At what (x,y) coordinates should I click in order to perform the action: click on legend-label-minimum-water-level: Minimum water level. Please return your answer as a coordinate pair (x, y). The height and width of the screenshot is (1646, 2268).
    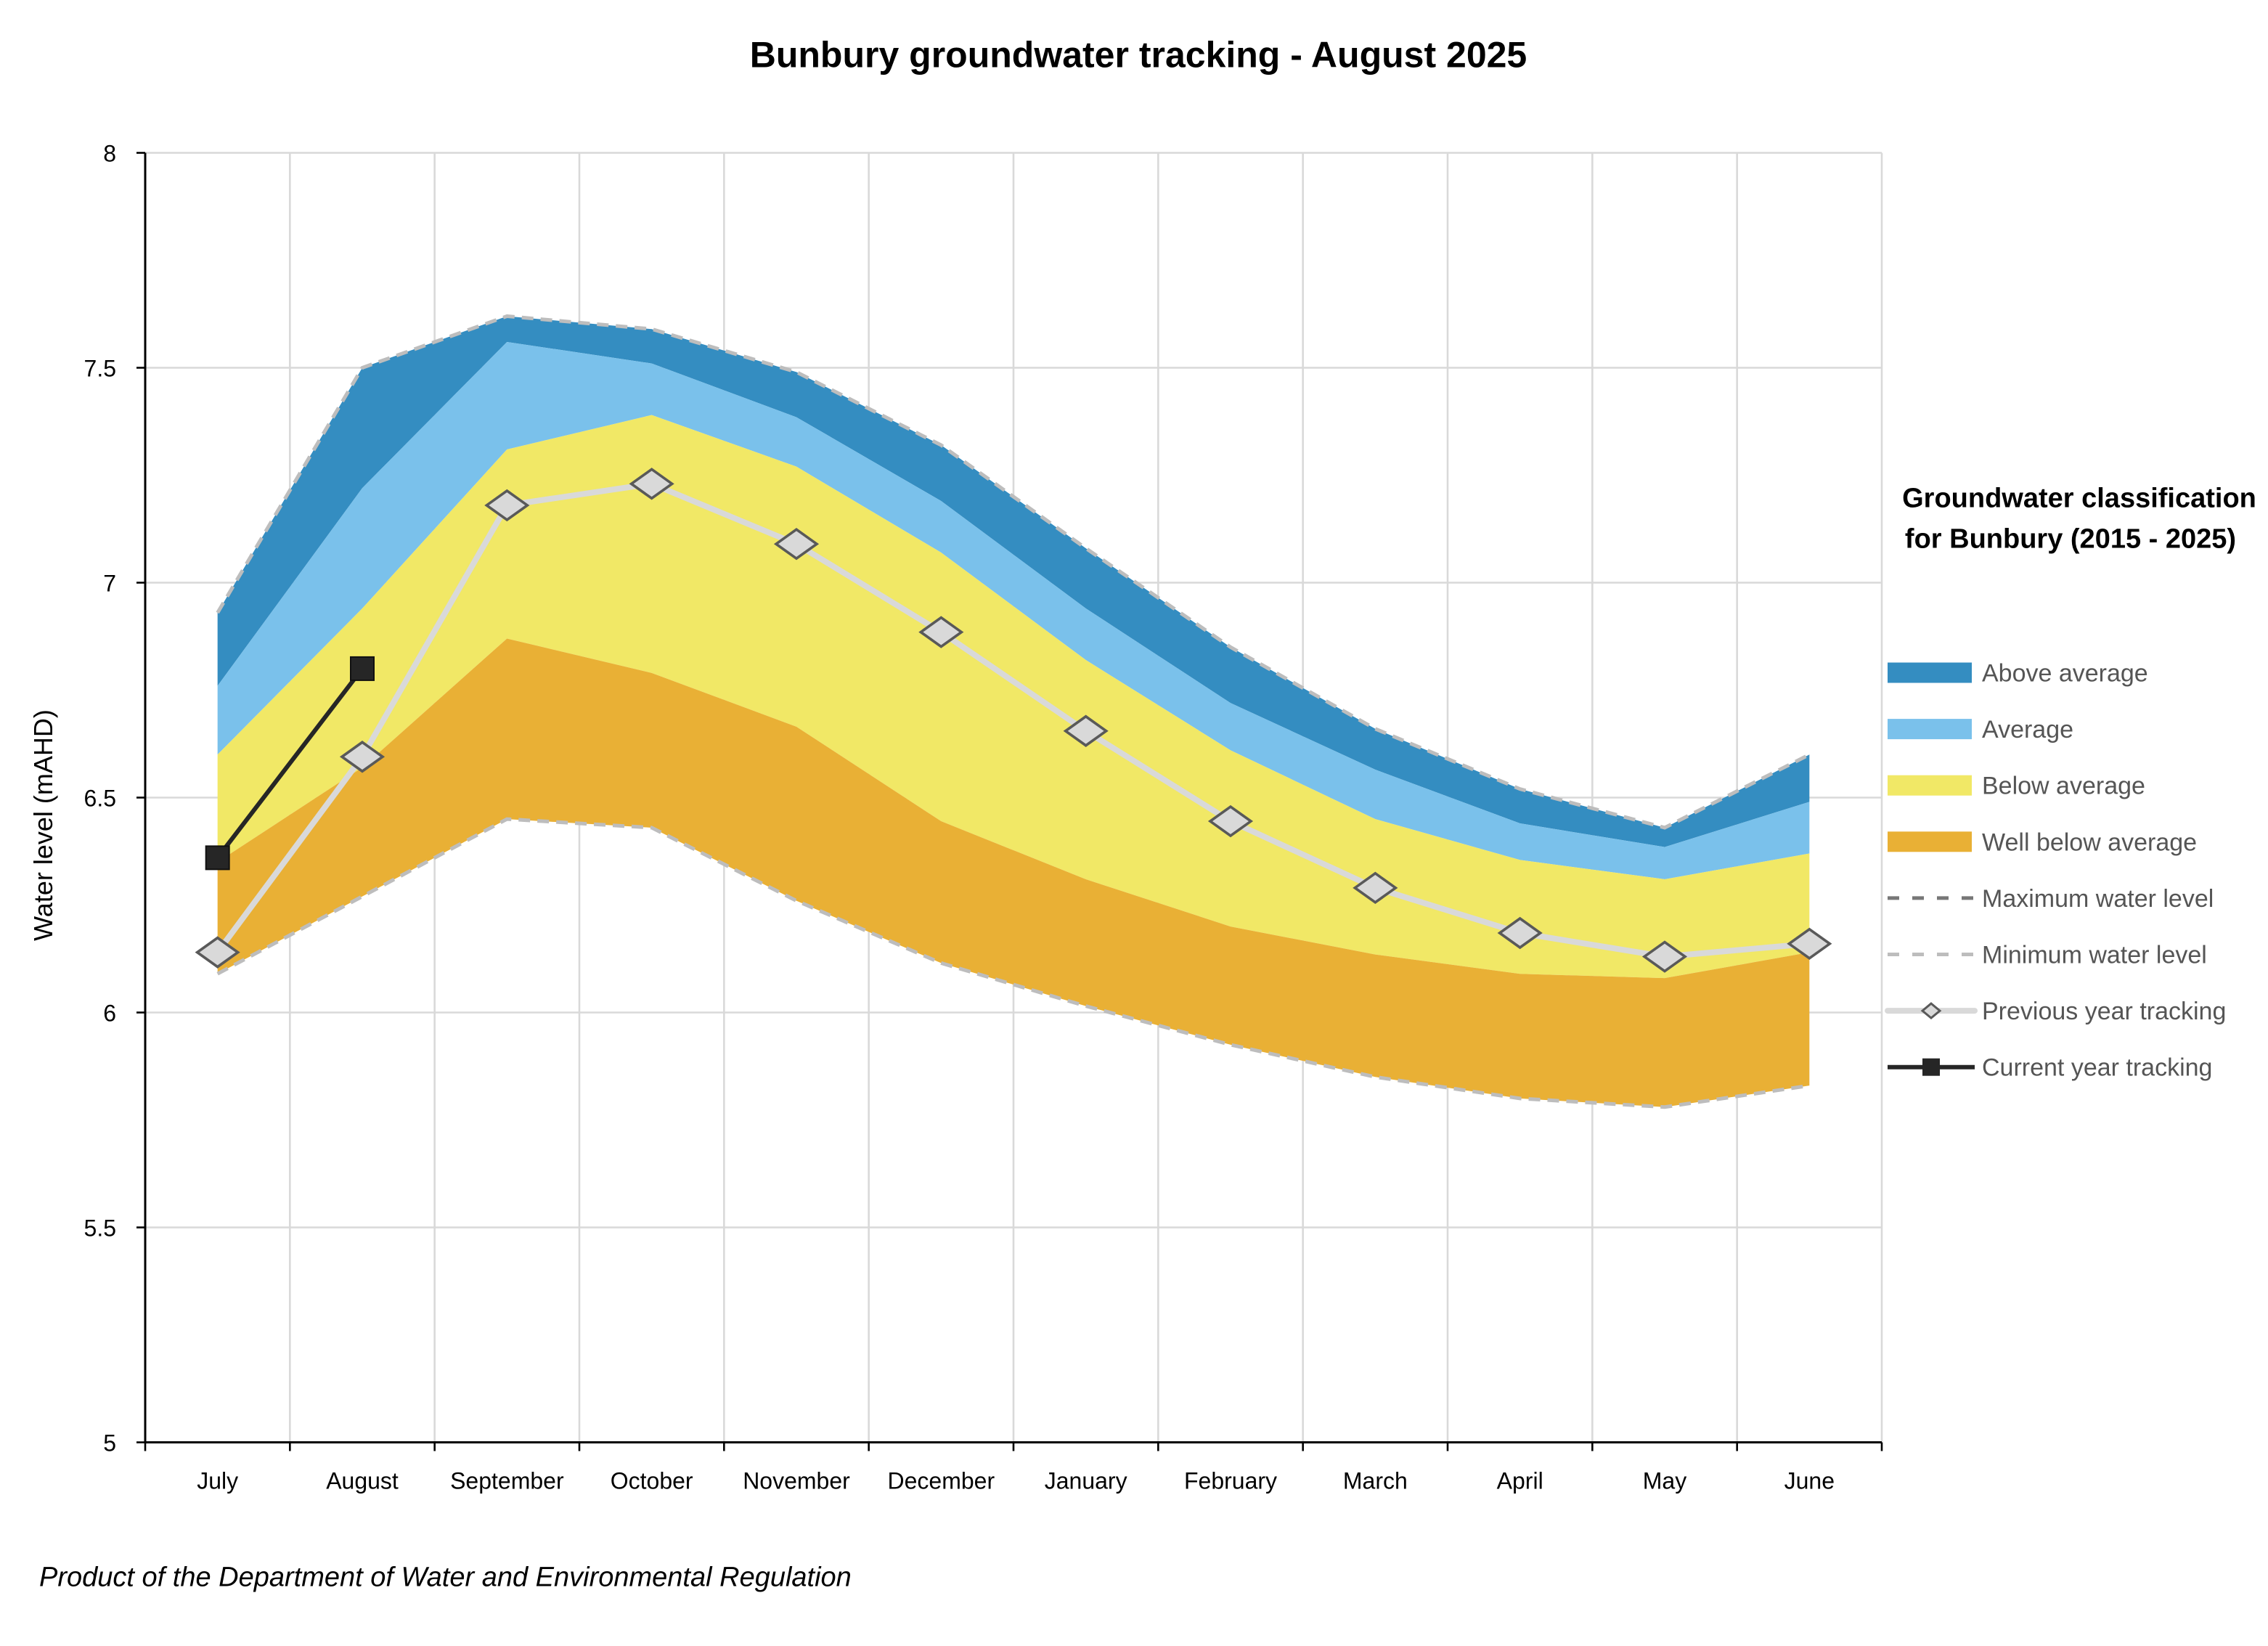
    Looking at the image, I should click on (2095, 955).